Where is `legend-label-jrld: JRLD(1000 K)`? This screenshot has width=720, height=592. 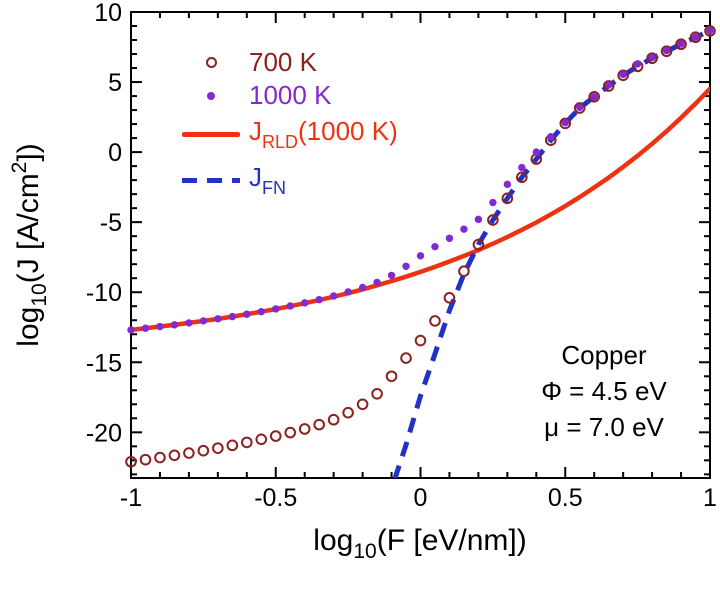
legend-label-jrld: JRLD(1000 K) is located at coordinates (323, 134).